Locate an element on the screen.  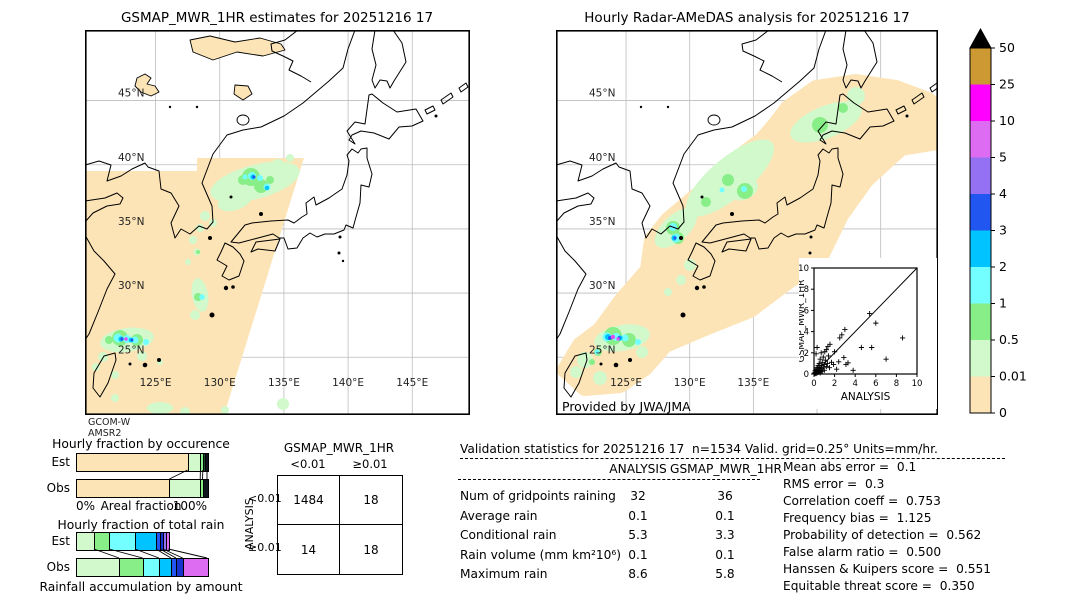
inset-y-tick: 6 is located at coordinates (806, 311).